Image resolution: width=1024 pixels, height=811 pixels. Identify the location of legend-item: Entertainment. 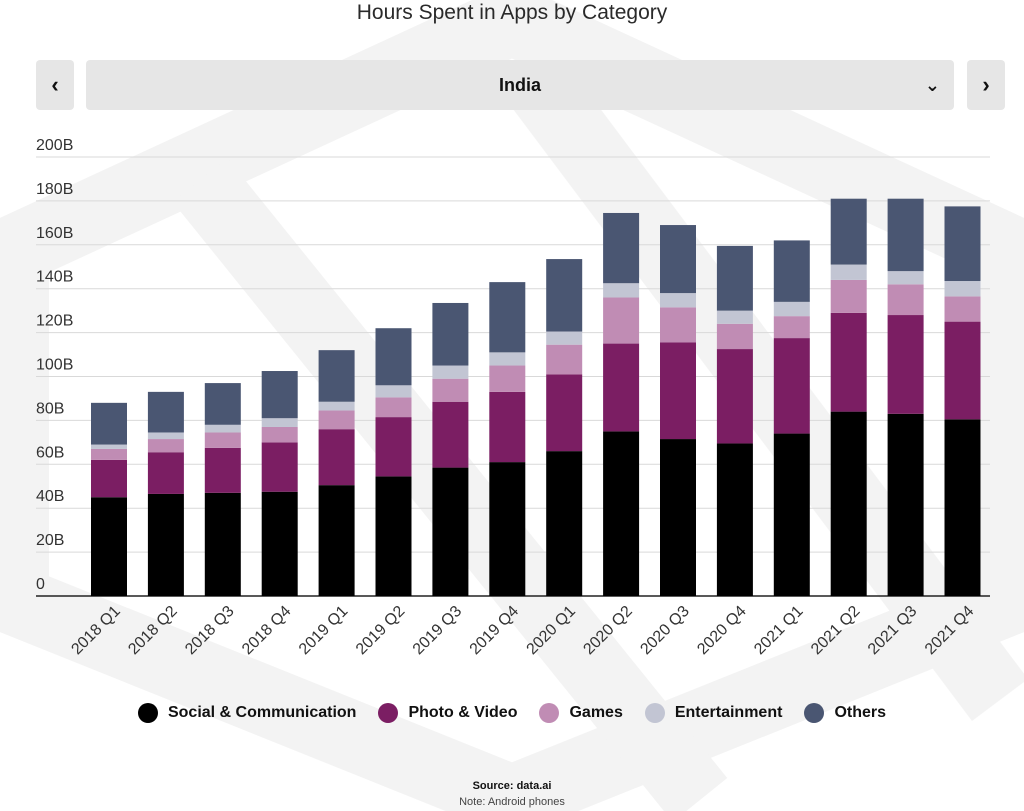
(713, 713).